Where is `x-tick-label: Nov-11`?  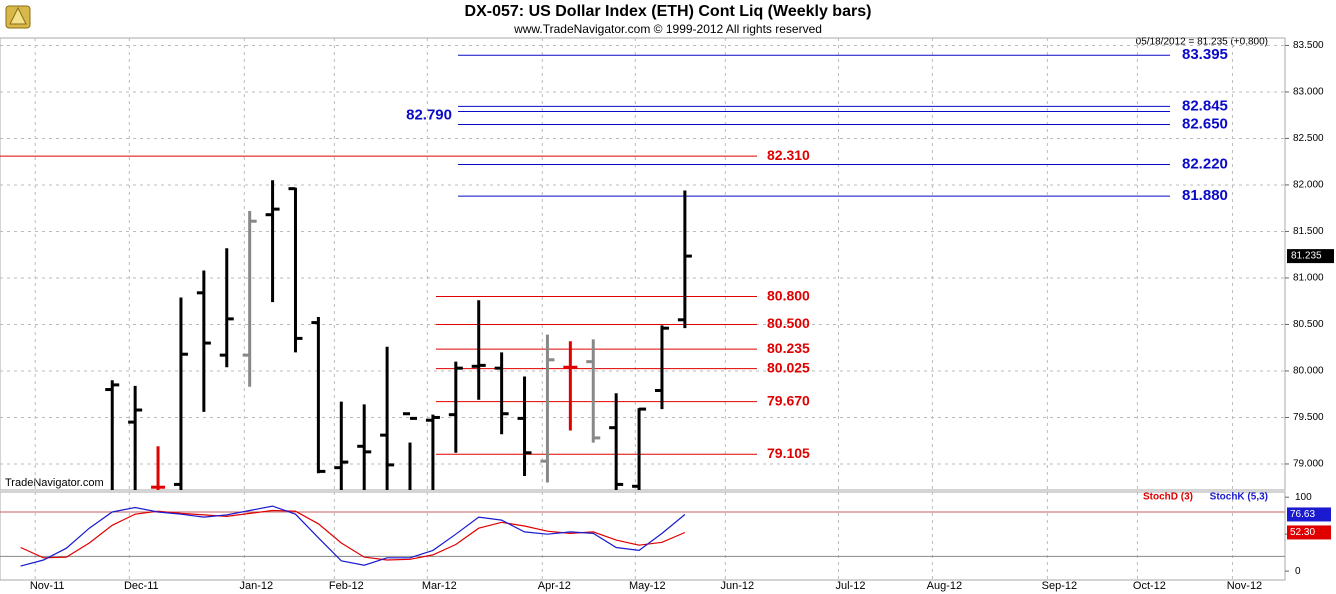
x-tick-label: Nov-11 is located at coordinates (47, 586).